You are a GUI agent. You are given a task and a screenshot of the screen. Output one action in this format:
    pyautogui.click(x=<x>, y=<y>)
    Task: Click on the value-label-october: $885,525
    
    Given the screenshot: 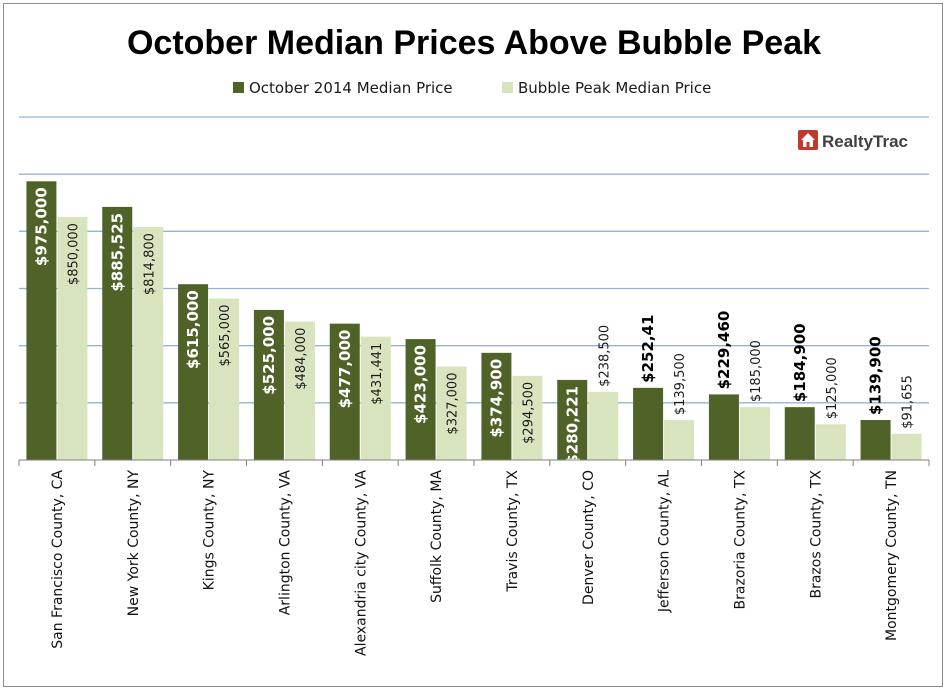 What is the action you would take?
    pyautogui.click(x=117, y=252)
    